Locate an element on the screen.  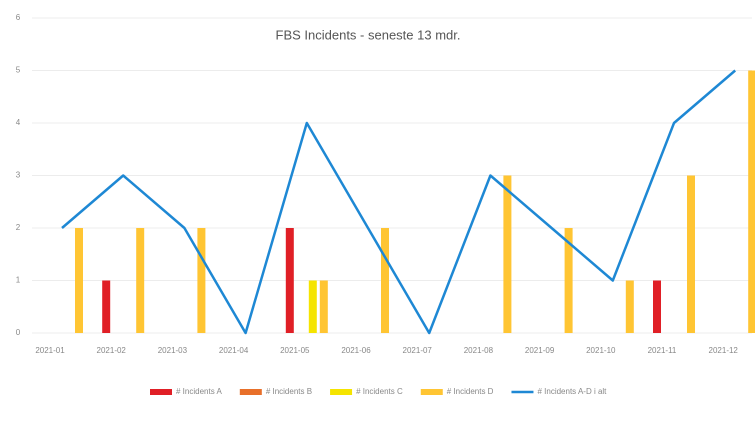
x-tick-label: 2021-01 is located at coordinates (50, 350).